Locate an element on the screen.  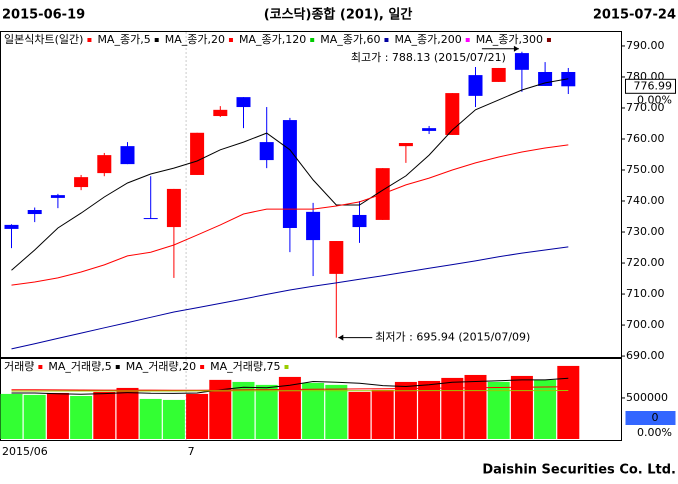
y-tick-label: 700.00 is located at coordinates (645, 324).